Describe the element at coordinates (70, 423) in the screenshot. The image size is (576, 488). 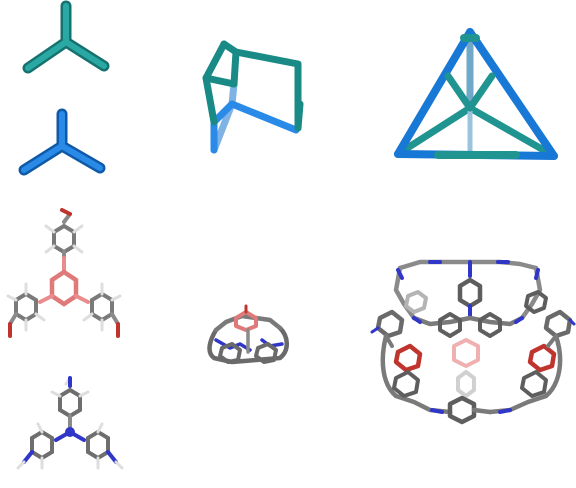
I see `triamine-molecule` at that location.